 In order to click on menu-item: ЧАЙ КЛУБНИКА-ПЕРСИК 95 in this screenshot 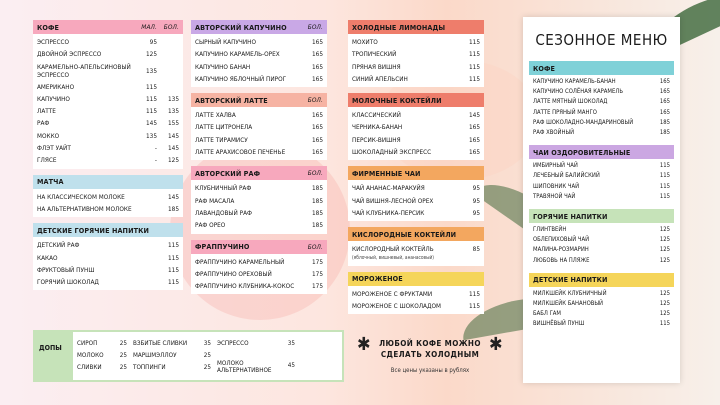, I will do `click(416, 213)`.